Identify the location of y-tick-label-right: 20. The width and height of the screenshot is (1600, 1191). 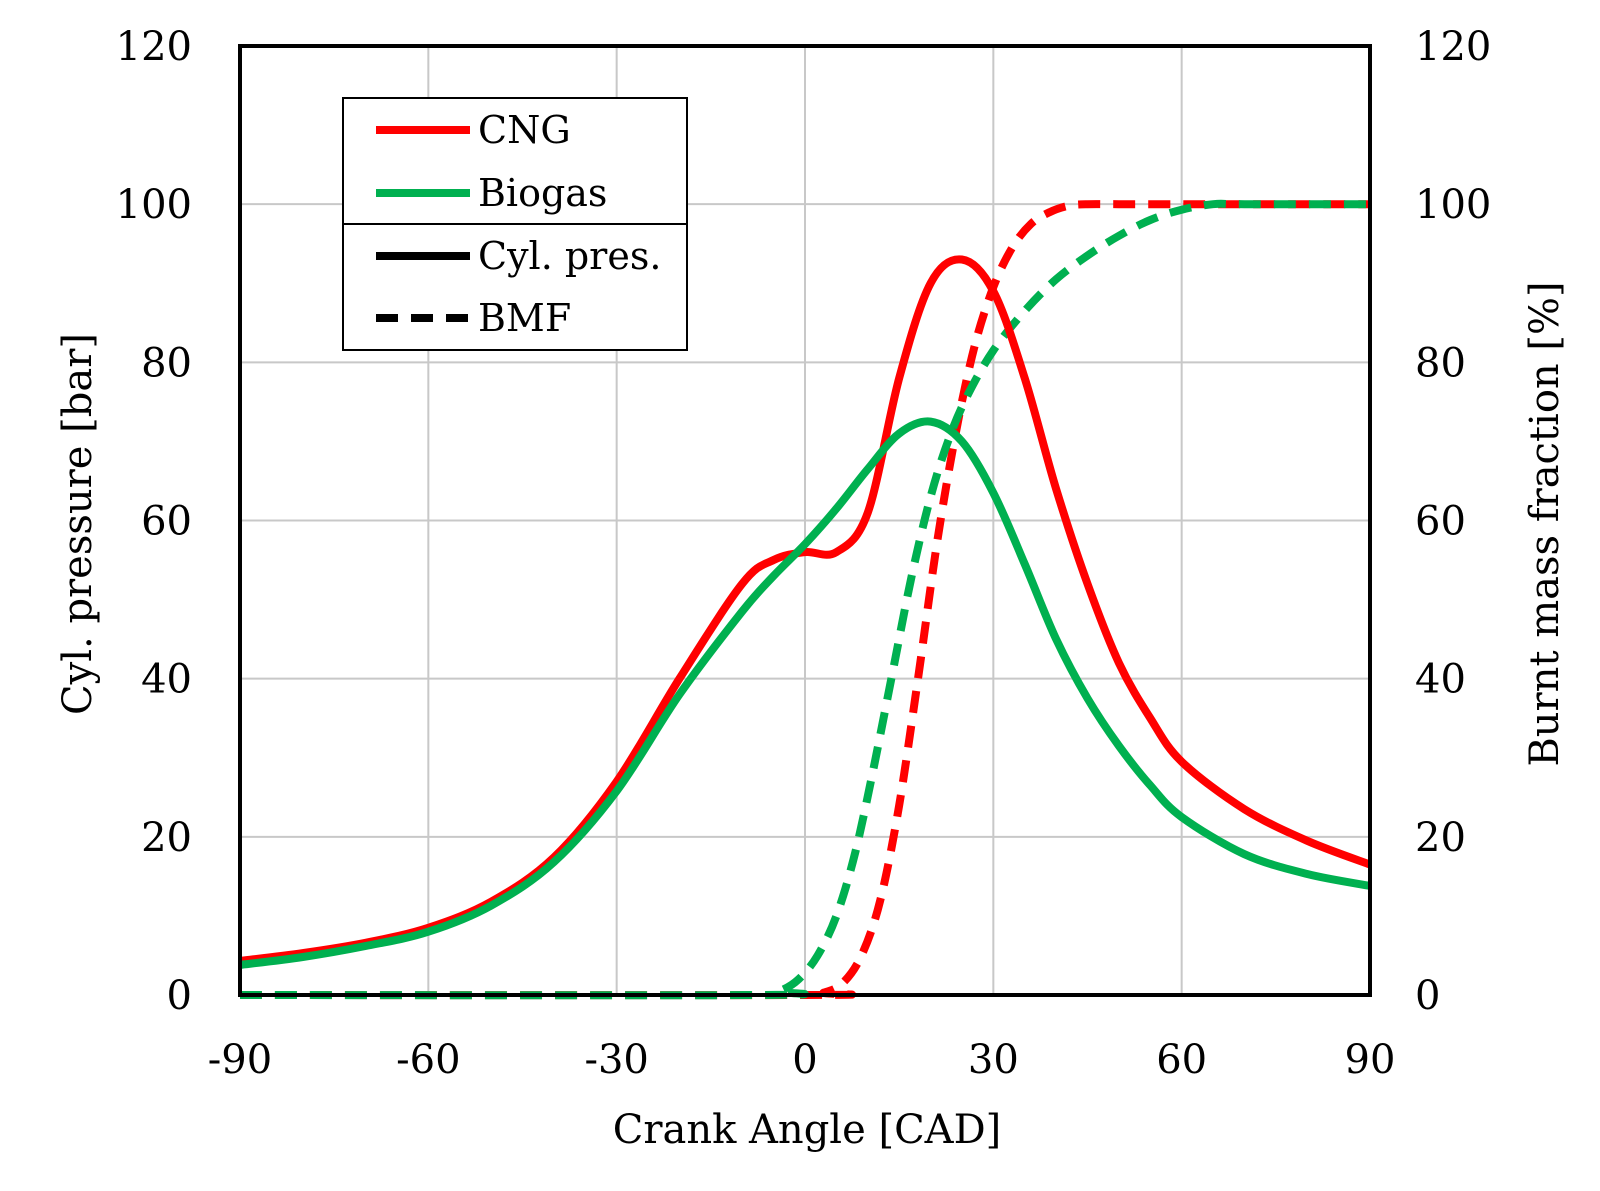
(1440, 838).